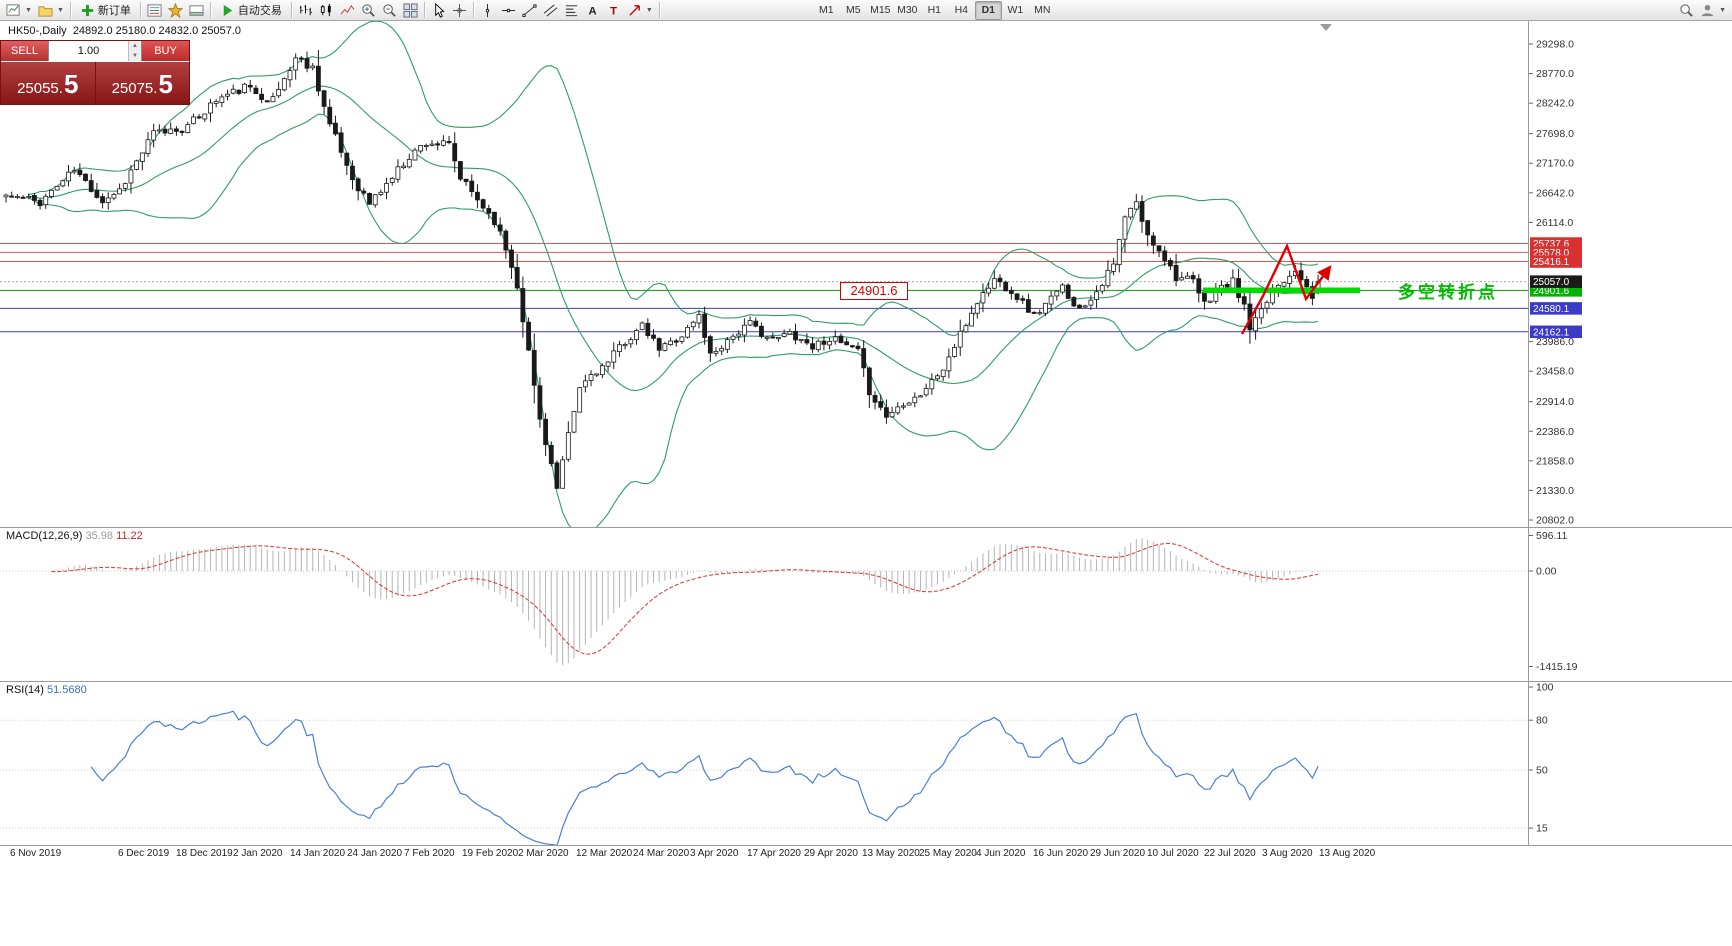 The height and width of the screenshot is (946, 1732). I want to click on crosshair-icon, so click(459, 10).